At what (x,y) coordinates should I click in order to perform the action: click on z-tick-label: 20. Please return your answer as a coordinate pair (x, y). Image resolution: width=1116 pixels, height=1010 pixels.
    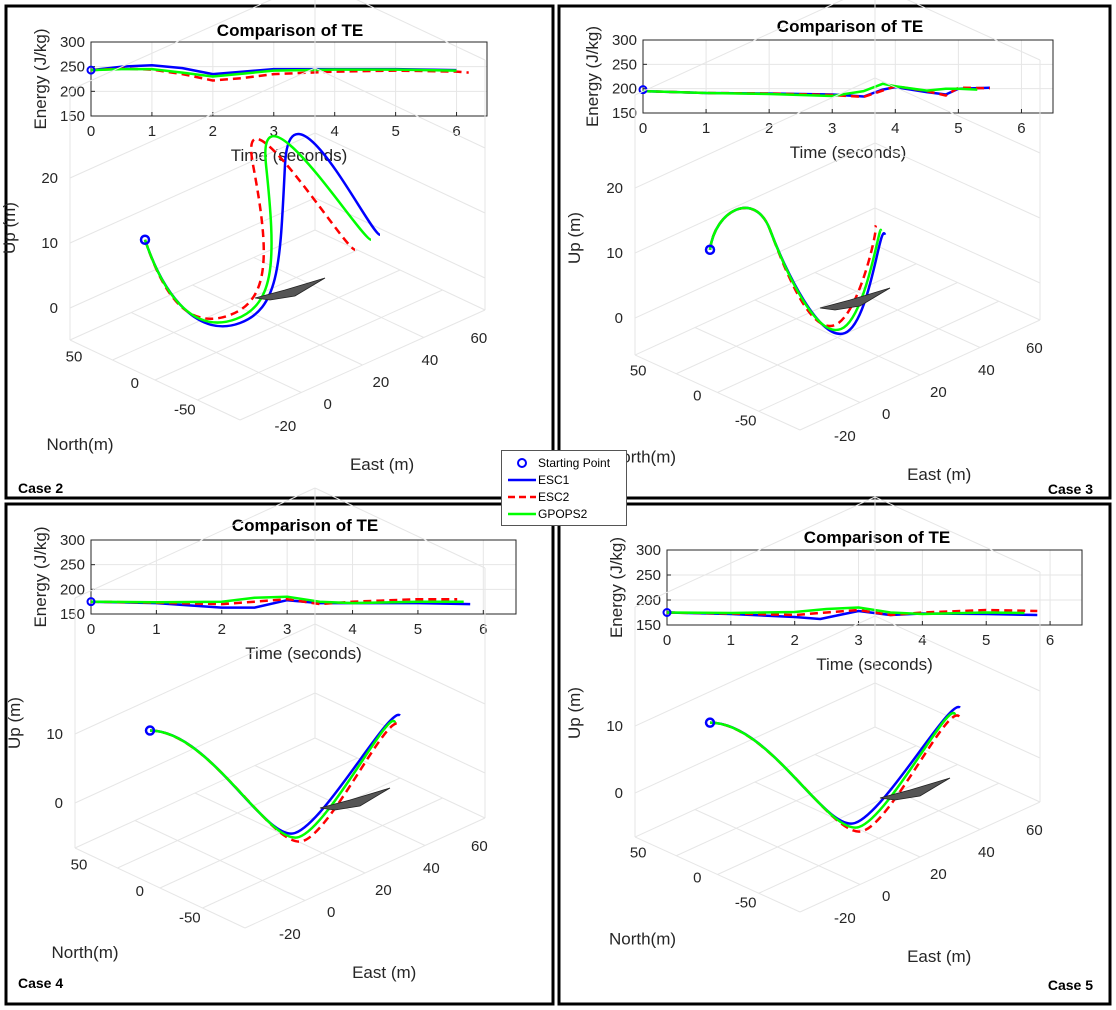
    Looking at the image, I should click on (614, 188).